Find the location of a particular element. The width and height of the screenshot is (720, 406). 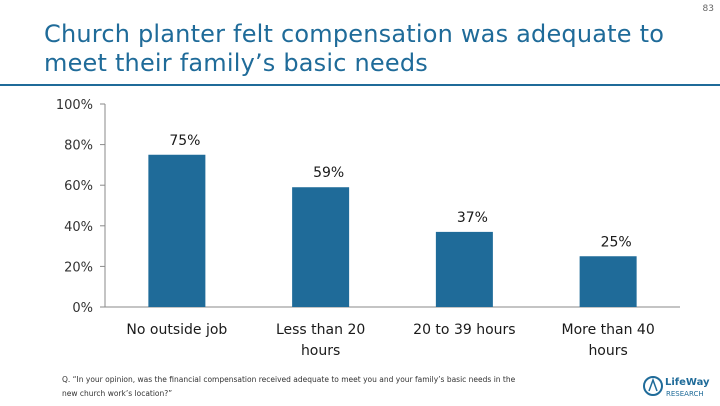

logo-circle-icon is located at coordinates (653, 386).